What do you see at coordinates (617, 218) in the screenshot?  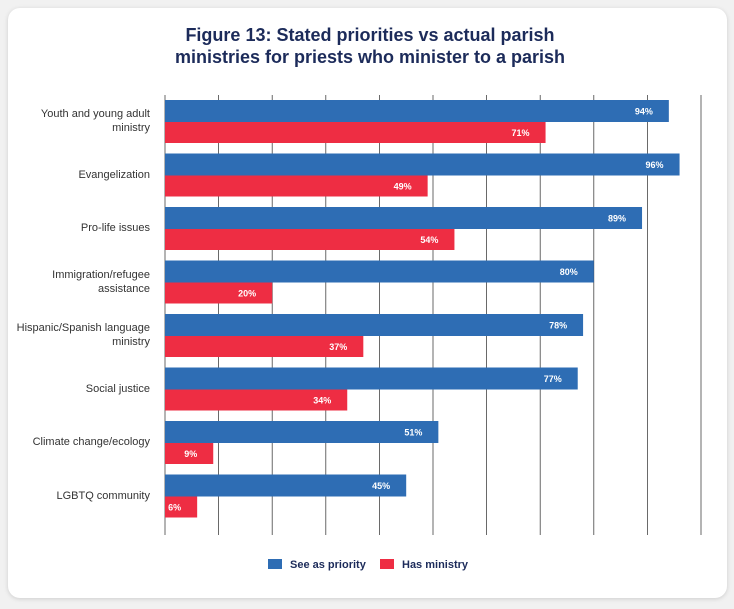 I see `value-label: 89%` at bounding box center [617, 218].